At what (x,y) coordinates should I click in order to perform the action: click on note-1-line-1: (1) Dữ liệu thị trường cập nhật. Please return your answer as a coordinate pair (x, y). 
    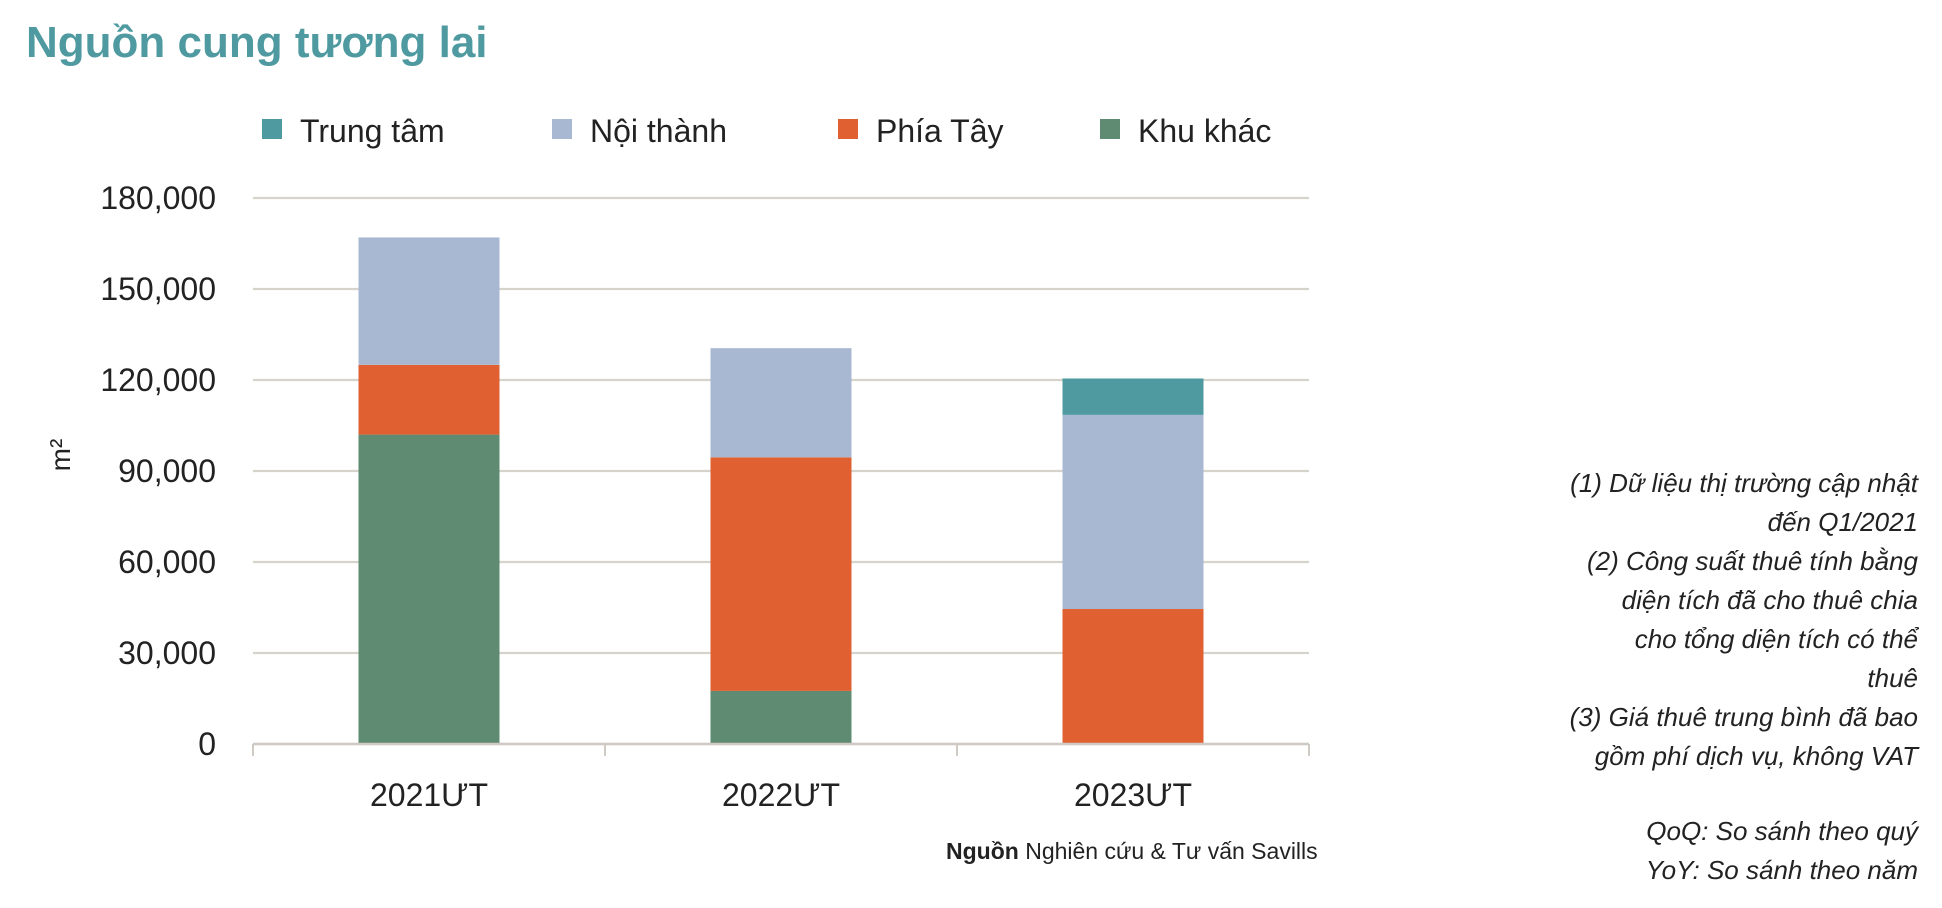
    Looking at the image, I should click on (1744, 483).